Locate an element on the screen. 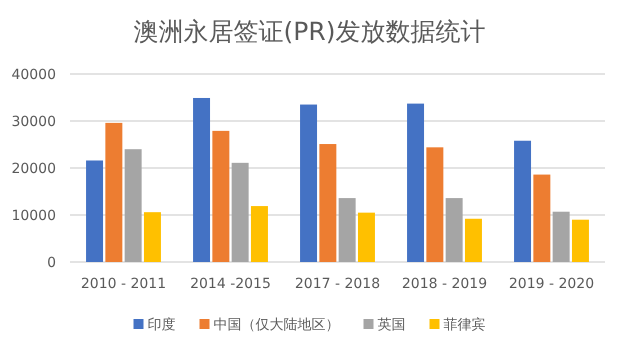 The width and height of the screenshot is (619, 348). y-tick-label: 10000 is located at coordinates (33, 216).